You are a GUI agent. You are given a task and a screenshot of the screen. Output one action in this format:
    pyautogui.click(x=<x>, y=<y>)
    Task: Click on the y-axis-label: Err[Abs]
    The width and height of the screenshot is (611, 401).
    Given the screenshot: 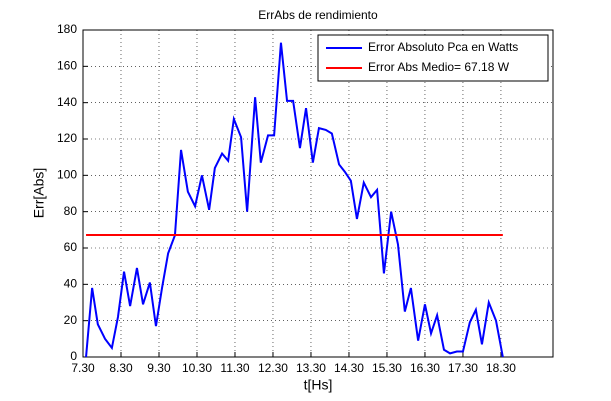 What is the action you would take?
    pyautogui.click(x=39, y=193)
    